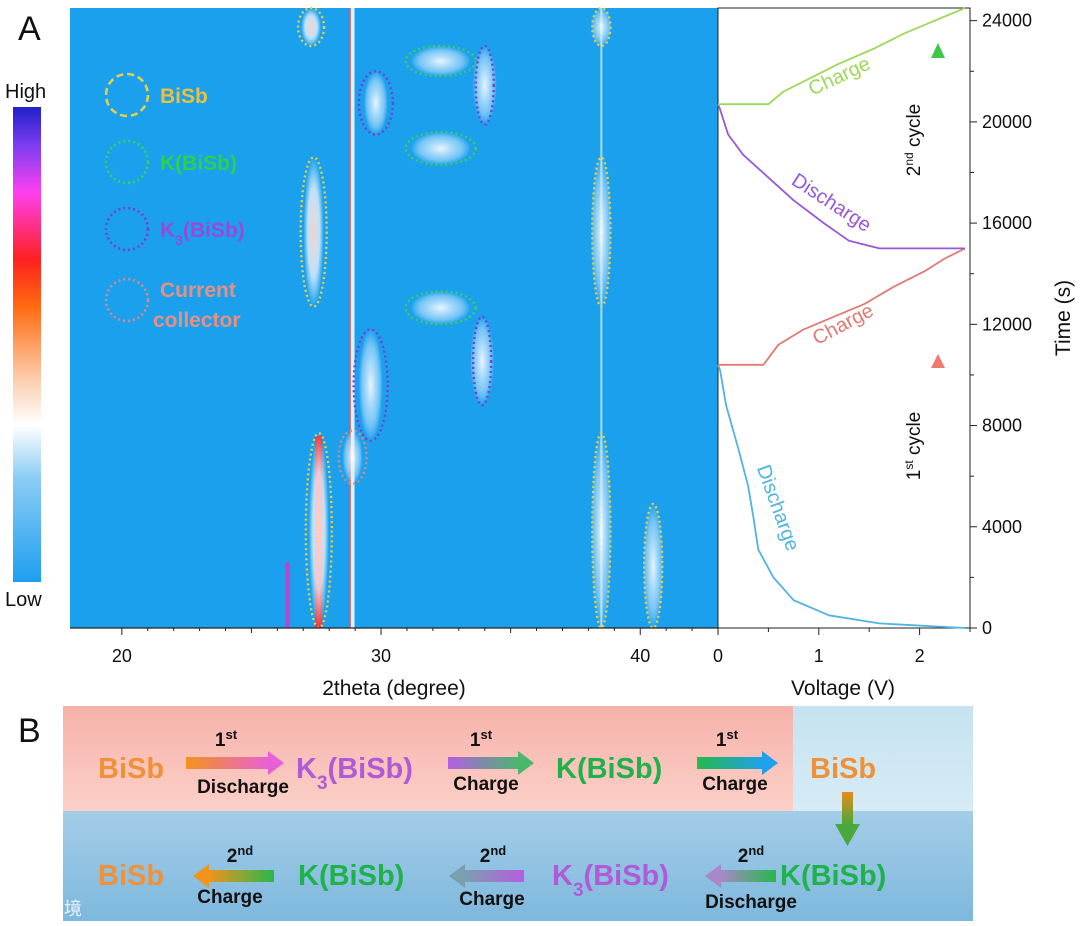  What do you see at coordinates (202, 233) in the screenshot?
I see `legend-label-k3bisb: K3(BiSb)` at bounding box center [202, 233].